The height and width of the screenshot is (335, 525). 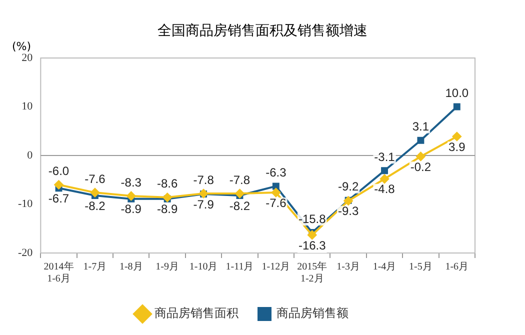 I want to click on data-label: 3.9, so click(x=457, y=147).